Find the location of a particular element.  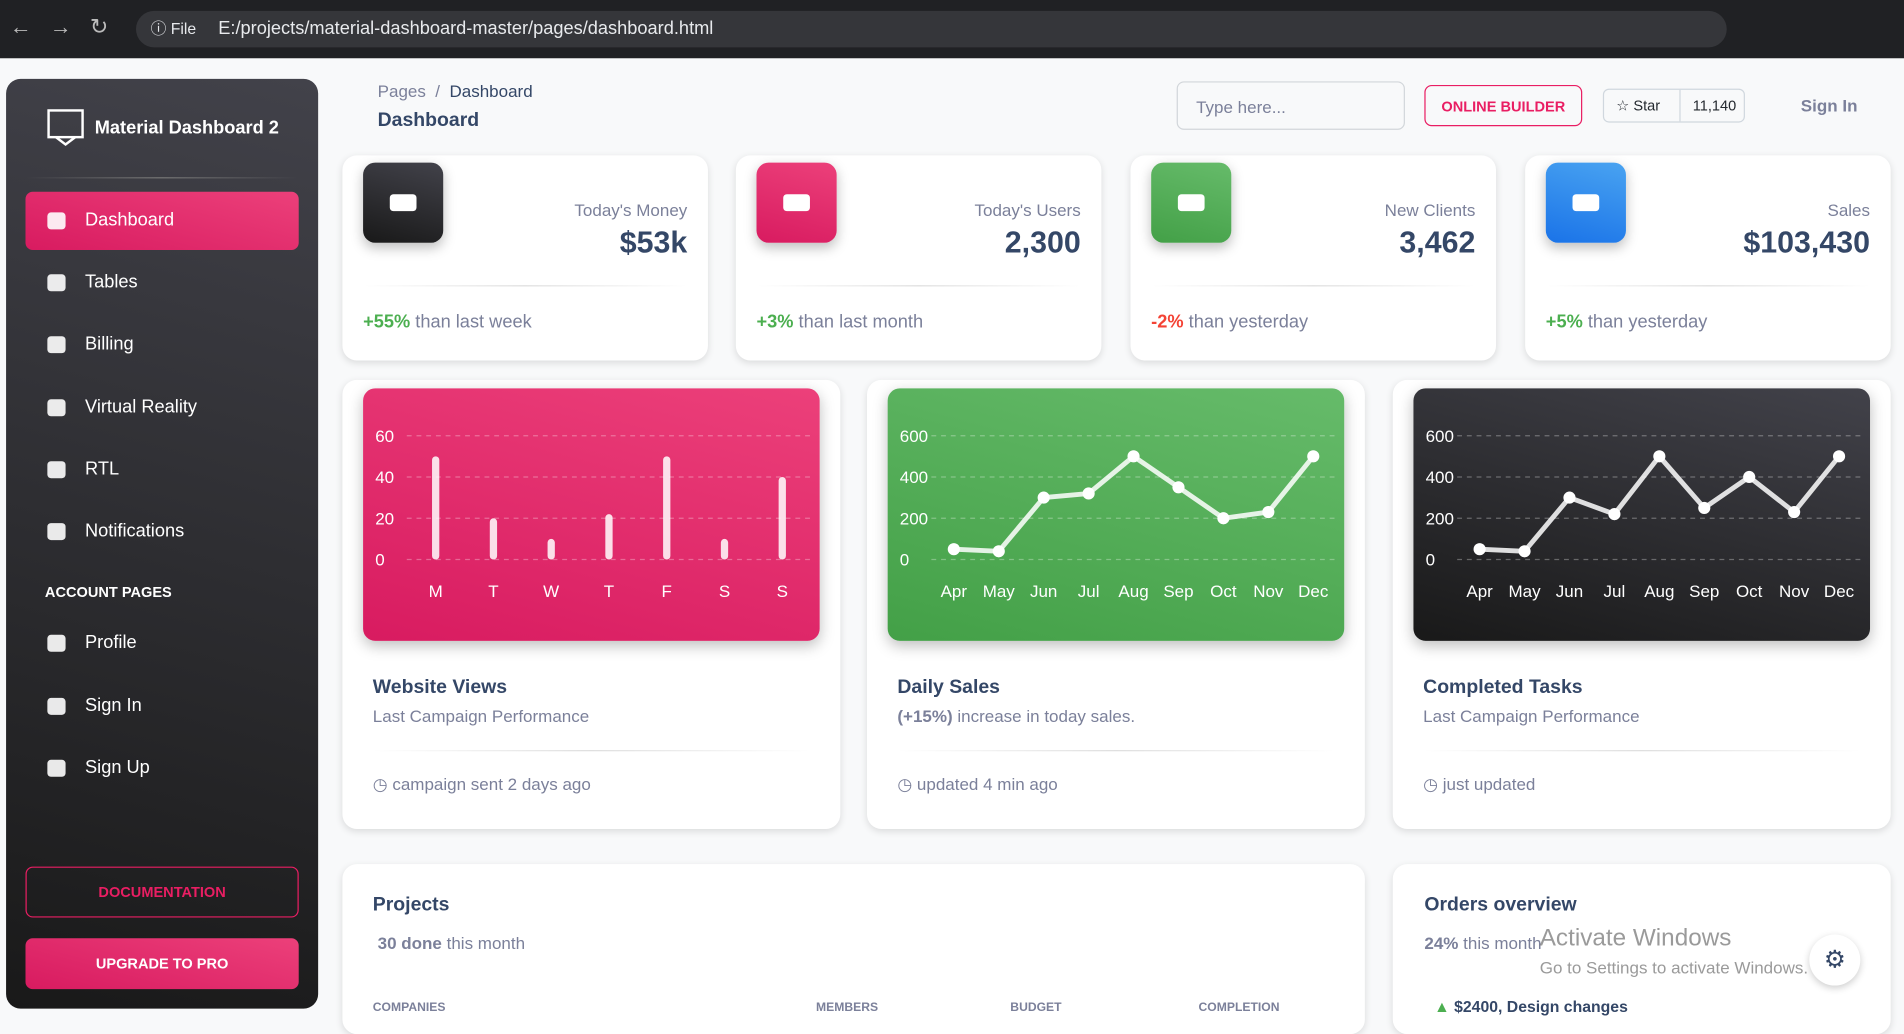

nav-item: Billing is located at coordinates (109, 344).